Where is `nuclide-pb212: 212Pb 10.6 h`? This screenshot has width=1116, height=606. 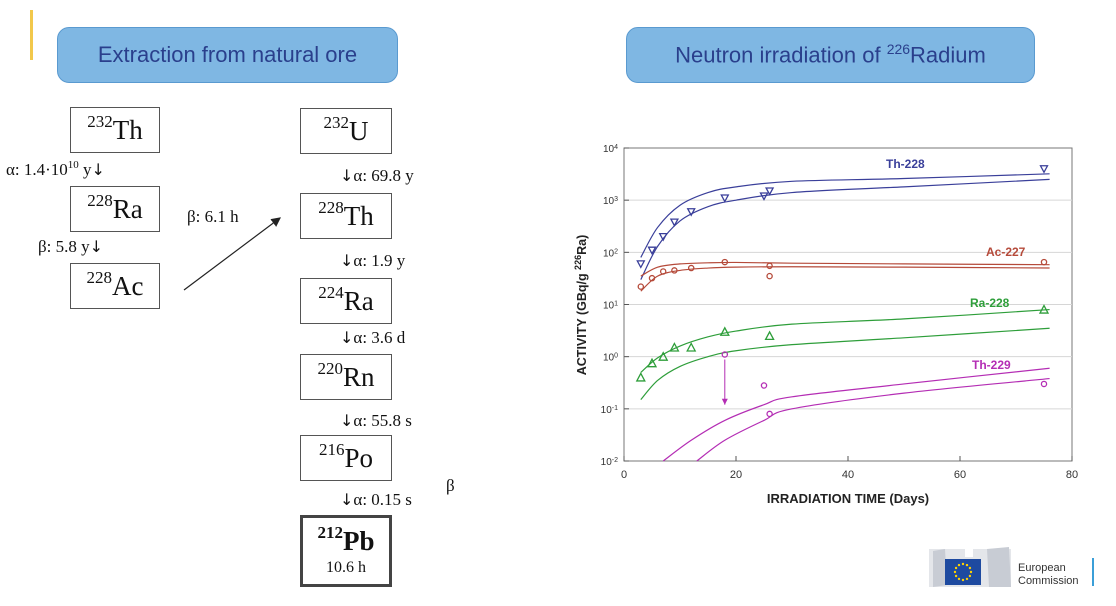
nuclide-pb212: 212Pb 10.6 h is located at coordinates (346, 551).